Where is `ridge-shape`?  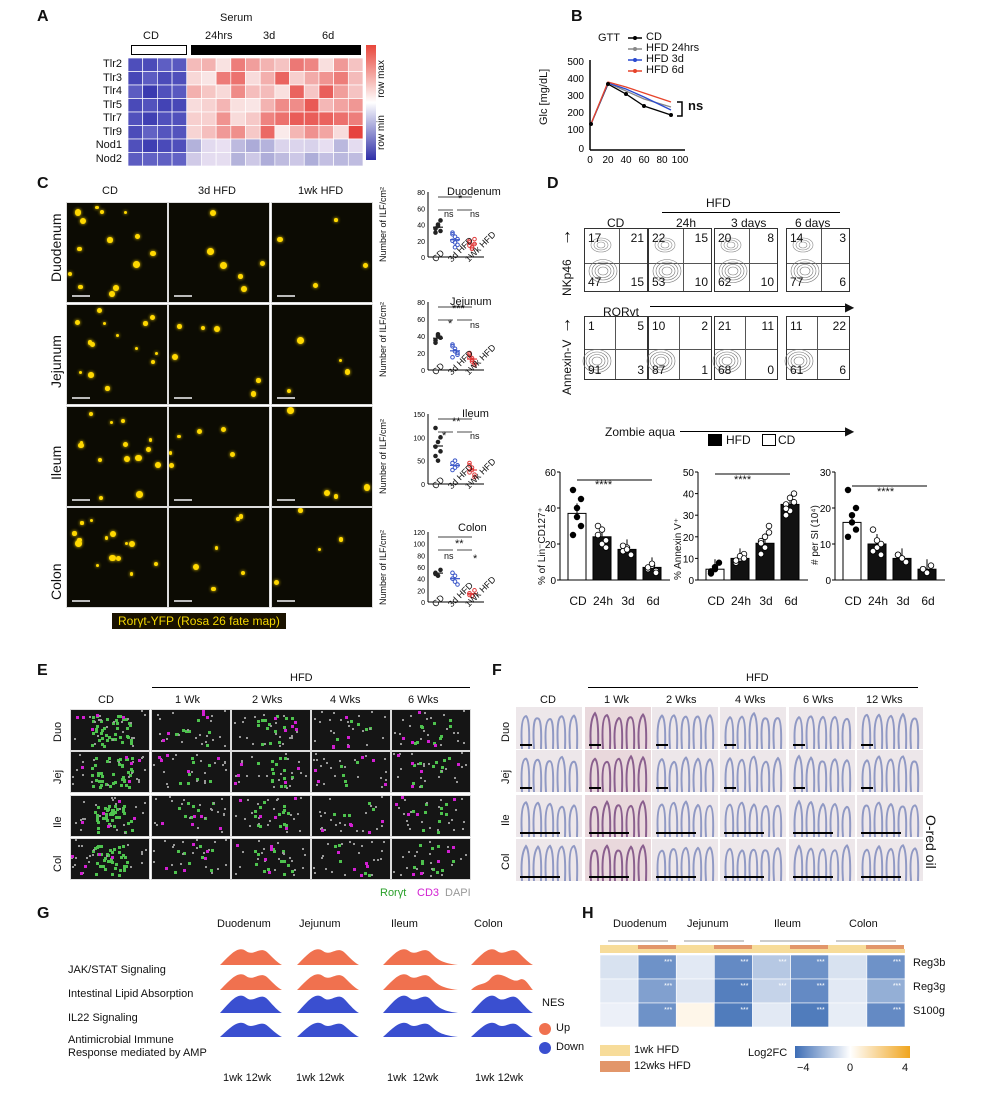
ridge-shape is located at coordinates (420, 957).